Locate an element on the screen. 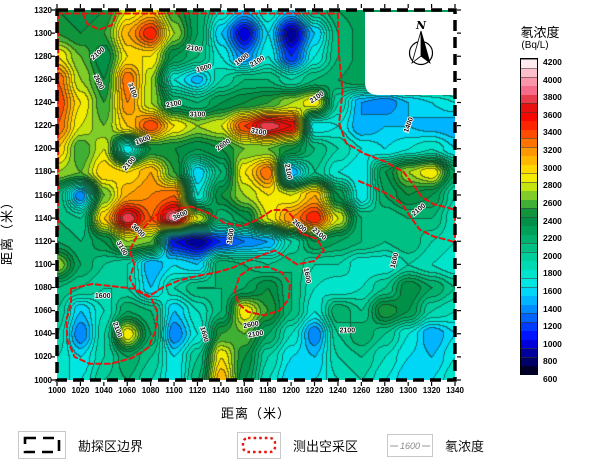 Image resolution: width=600 pixels, height=464 pixels. x-axis-title: 距离（米） is located at coordinates (256, 413).